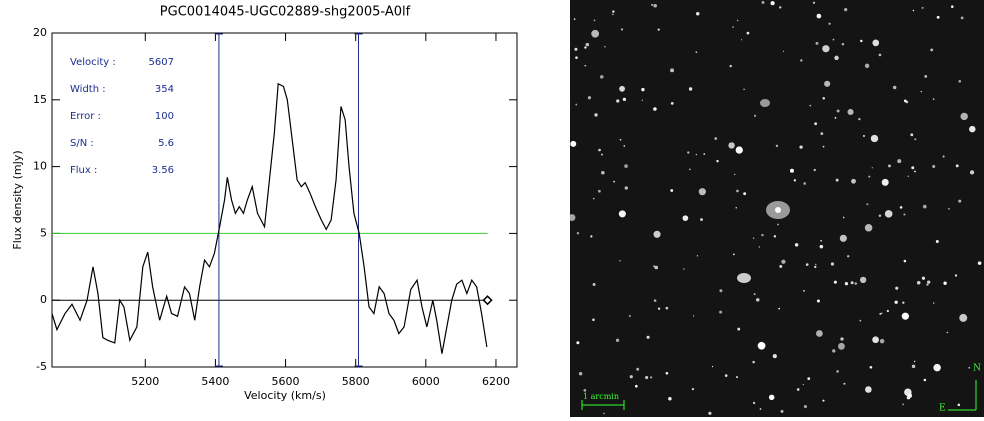  Describe the element at coordinates (41, 366) in the screenshot. I see `y-tick-label: -5` at that location.